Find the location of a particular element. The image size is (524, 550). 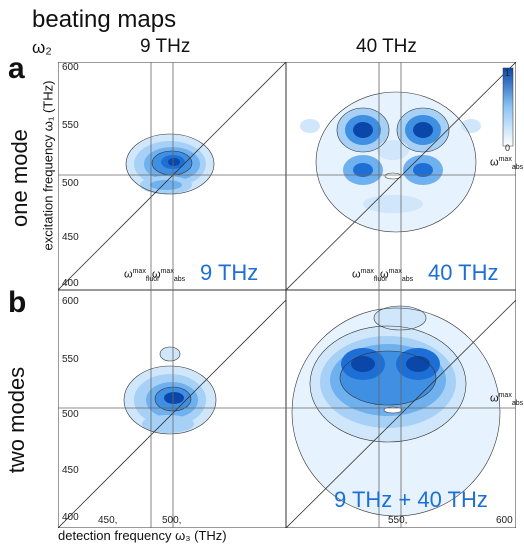

omega-fluor-max-9thz: ωmaxfluor is located at coordinates (142, 275).